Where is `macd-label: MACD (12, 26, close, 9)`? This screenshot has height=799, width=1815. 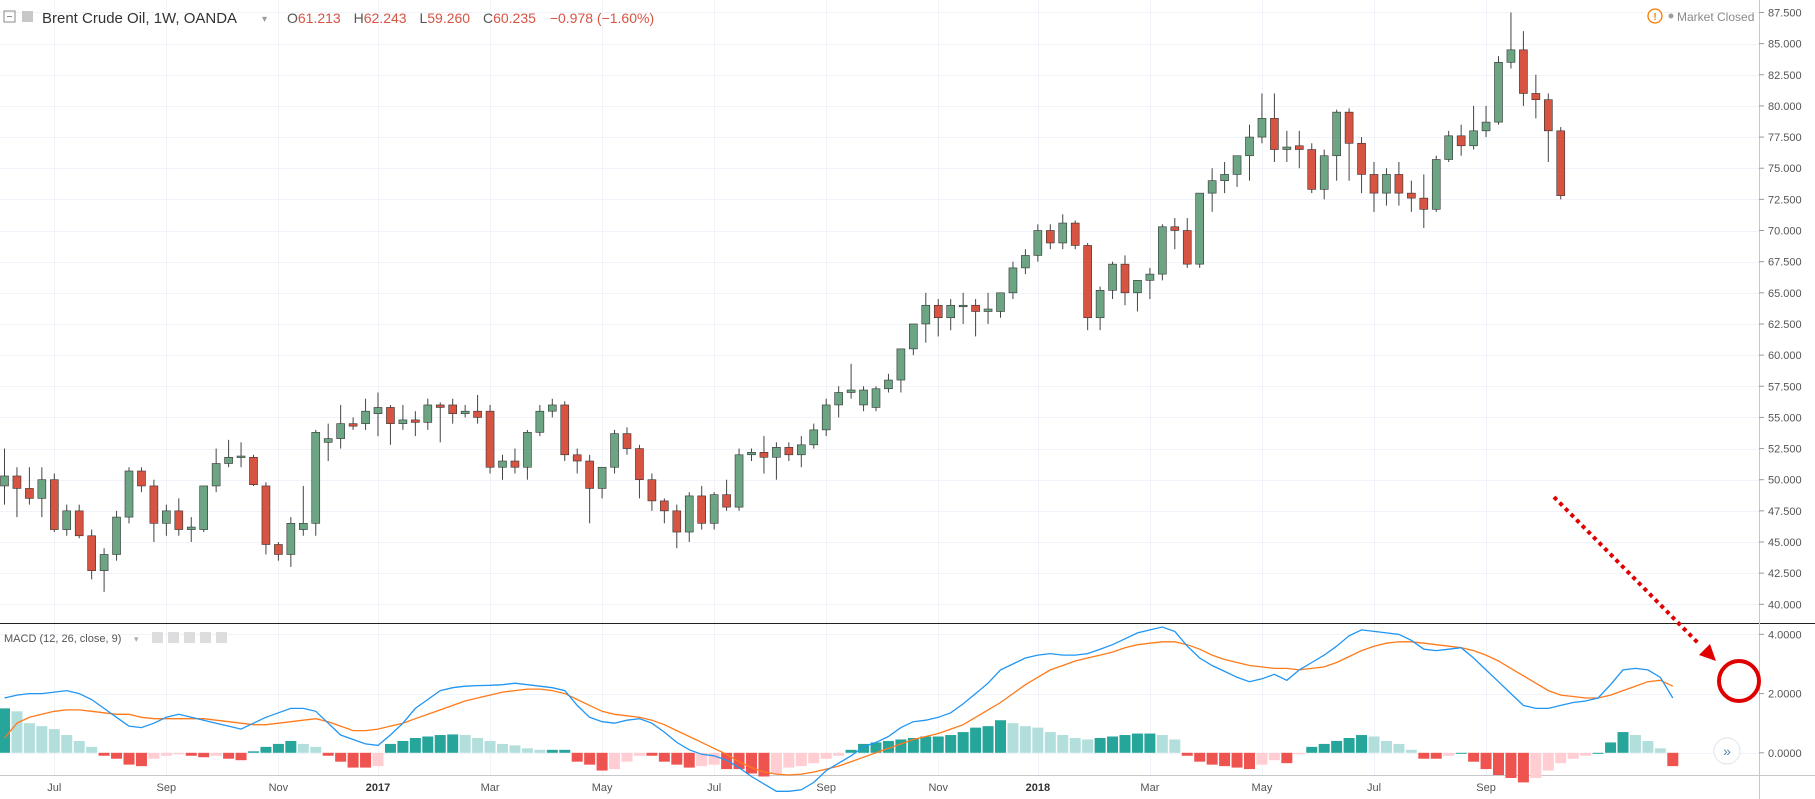
macd-label: MACD (12, 26, close, 9) is located at coordinates (62, 639).